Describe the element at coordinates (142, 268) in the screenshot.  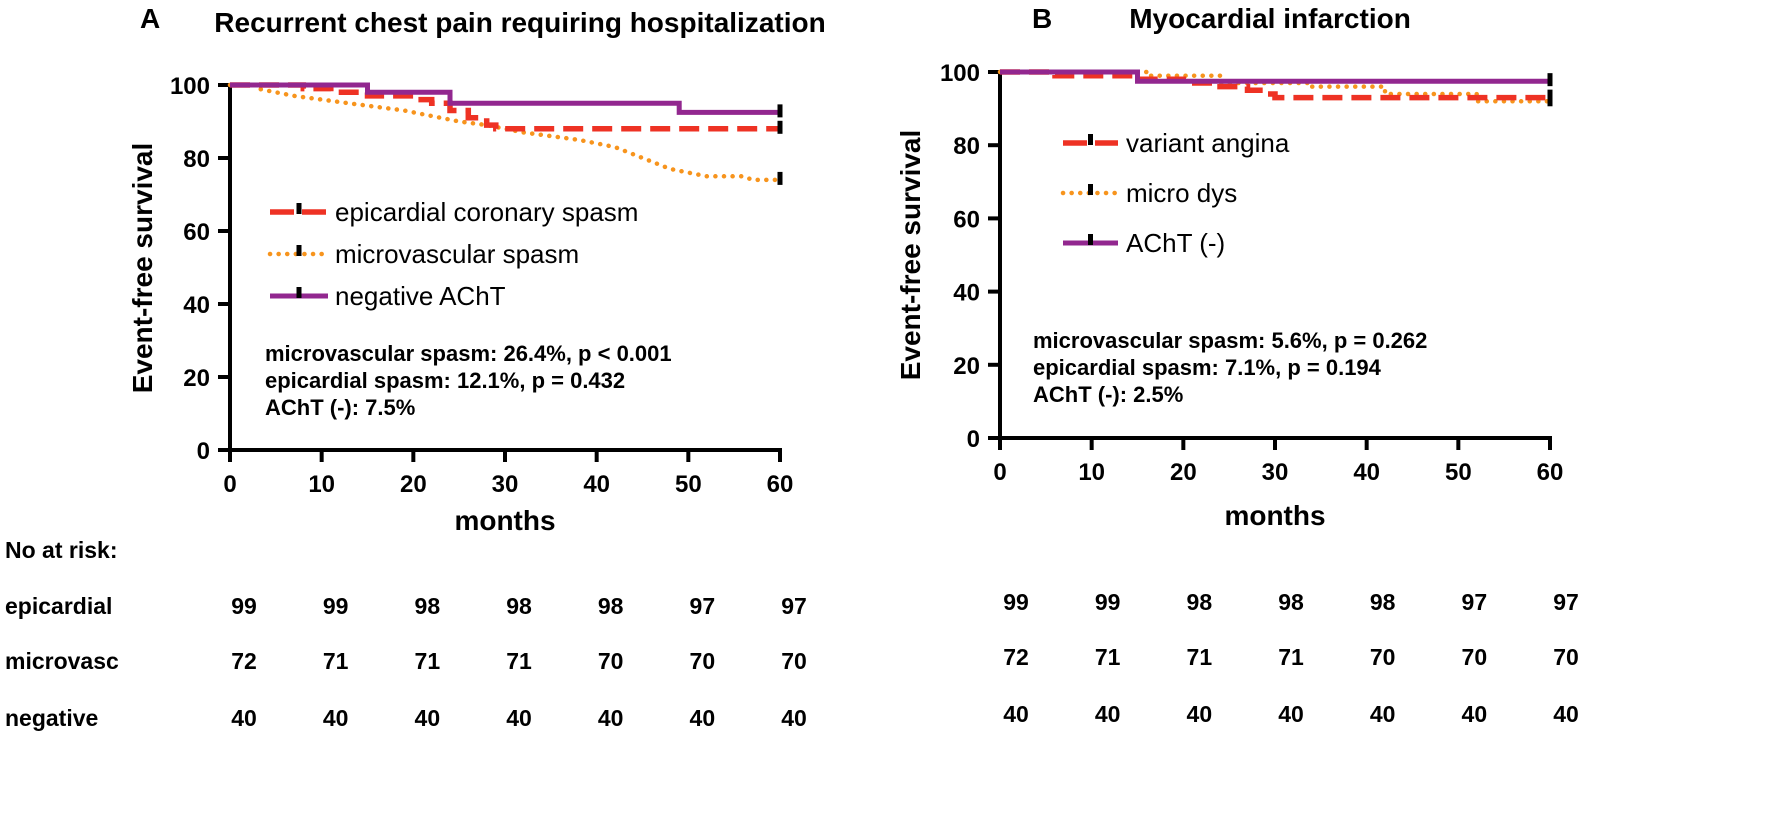
I see `panel-a-y-axis-label: Event-free survival` at that location.